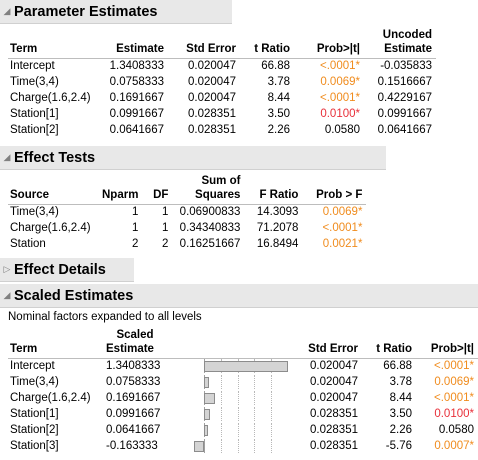 This screenshot has width=478, height=460. I want to click on cell-prob: 0.0100*, so click(340, 114).